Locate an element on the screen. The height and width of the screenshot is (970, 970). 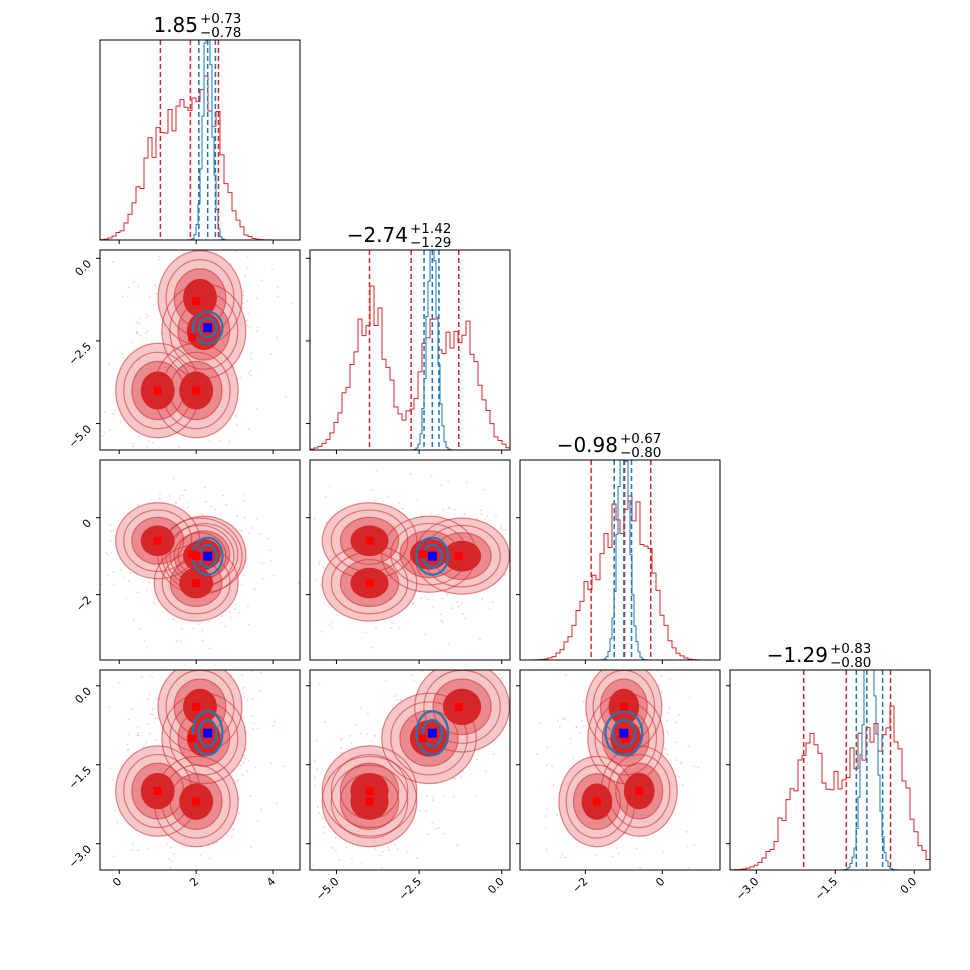
panel-title-plus-4: +0.83 is located at coordinates (850, 649).